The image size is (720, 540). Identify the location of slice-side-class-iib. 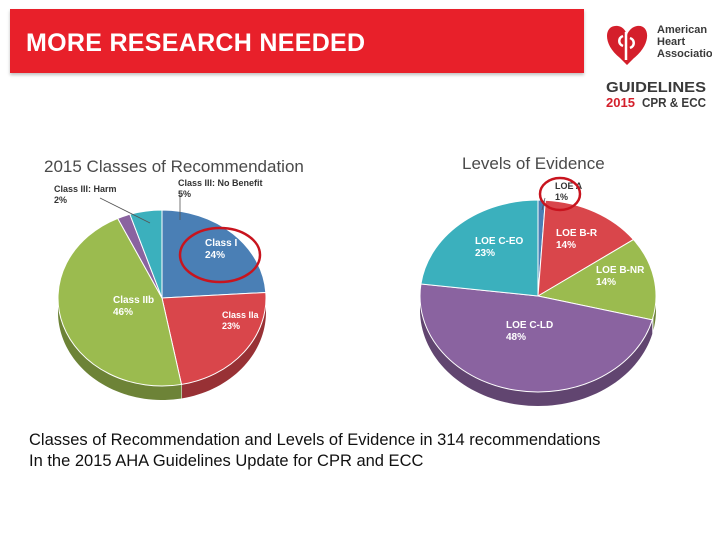
(120, 348).